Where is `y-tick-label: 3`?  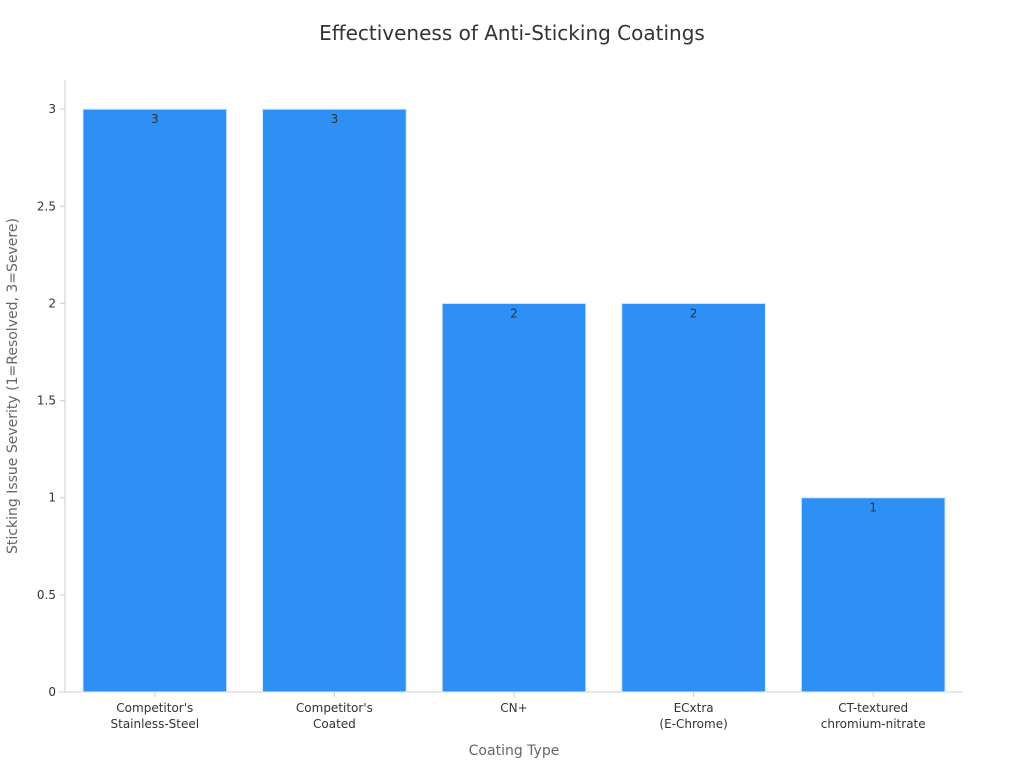
y-tick-label: 3 is located at coordinates (52, 109).